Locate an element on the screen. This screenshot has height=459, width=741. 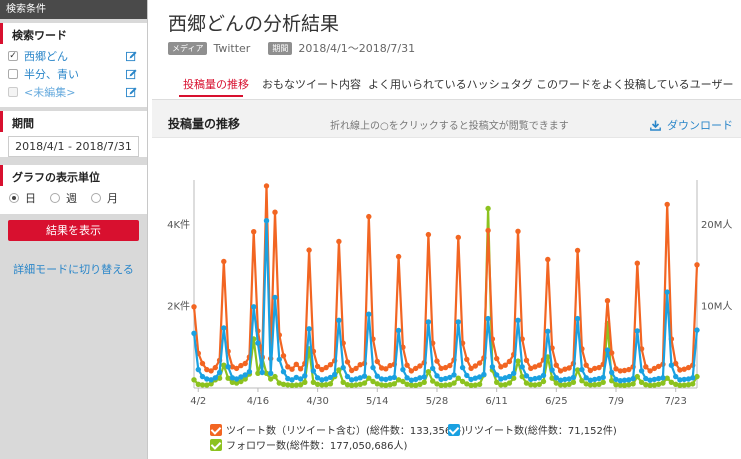
detail-mode-link: 詳細モードに切り替える is located at coordinates (73, 269).